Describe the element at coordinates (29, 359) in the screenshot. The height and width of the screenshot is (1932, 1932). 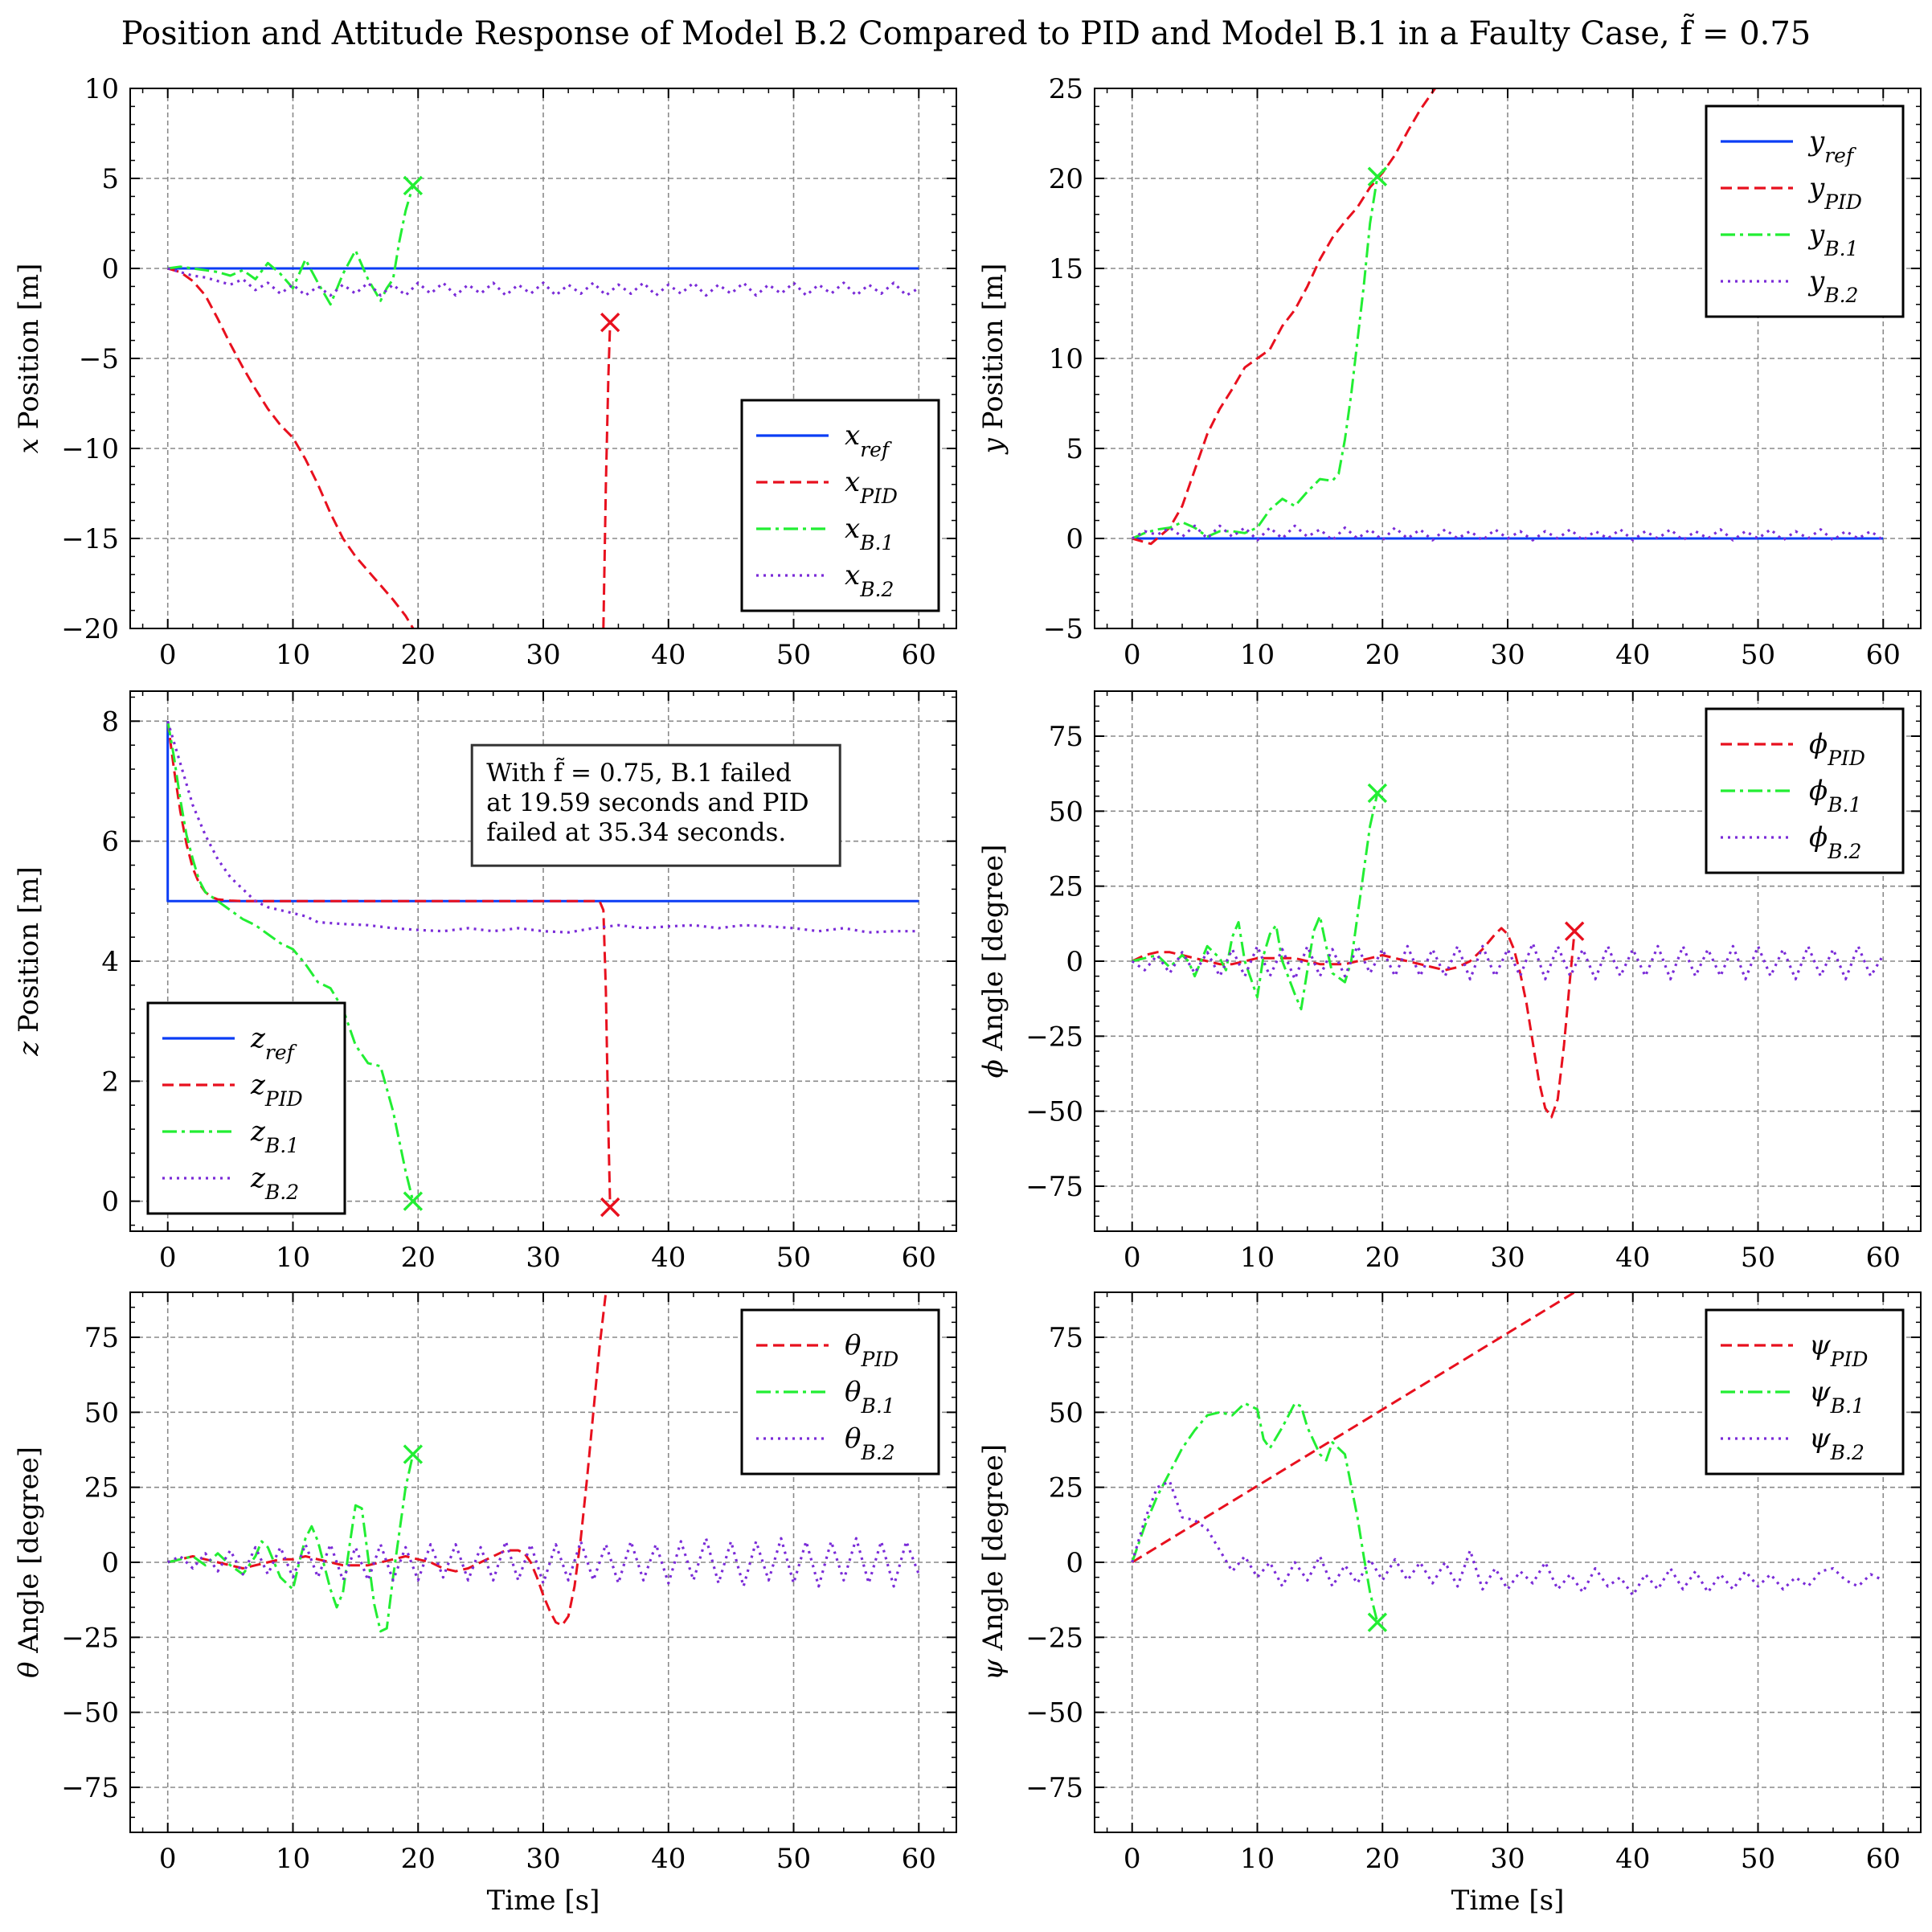
I see `y-axis-label: x Position [m]` at that location.